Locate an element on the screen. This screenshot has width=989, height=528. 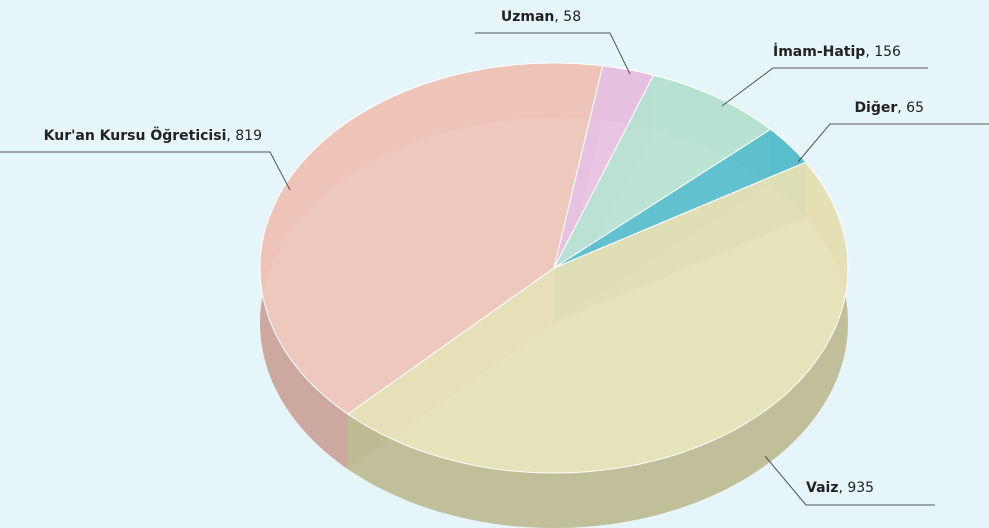
slice-label: Vaiz, 935 is located at coordinates (840, 488).